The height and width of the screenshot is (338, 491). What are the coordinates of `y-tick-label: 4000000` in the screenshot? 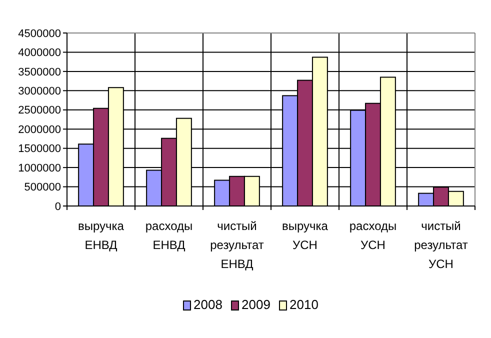 It's located at (39, 53).